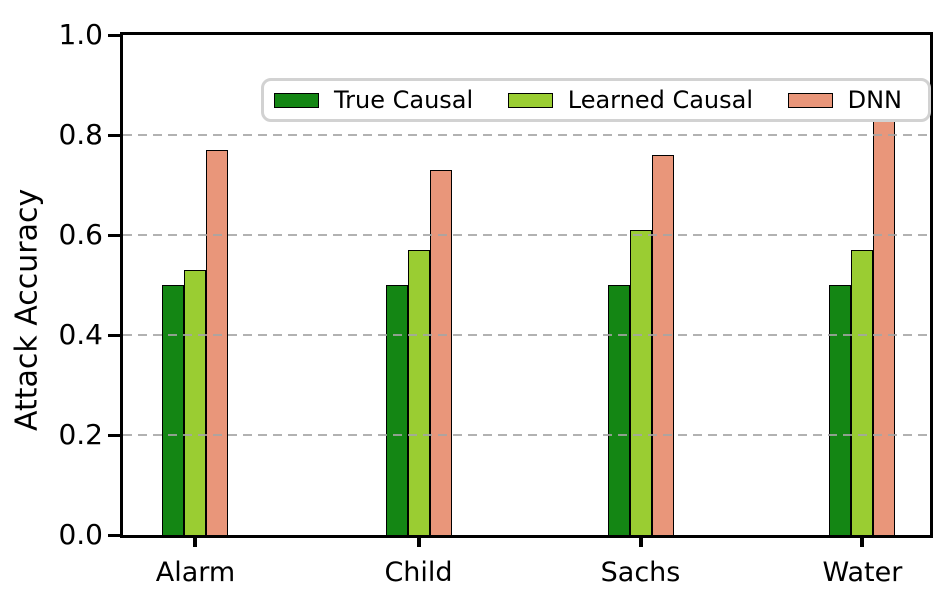  I want to click on y-tick-mark-0.0, so click(114, 535).